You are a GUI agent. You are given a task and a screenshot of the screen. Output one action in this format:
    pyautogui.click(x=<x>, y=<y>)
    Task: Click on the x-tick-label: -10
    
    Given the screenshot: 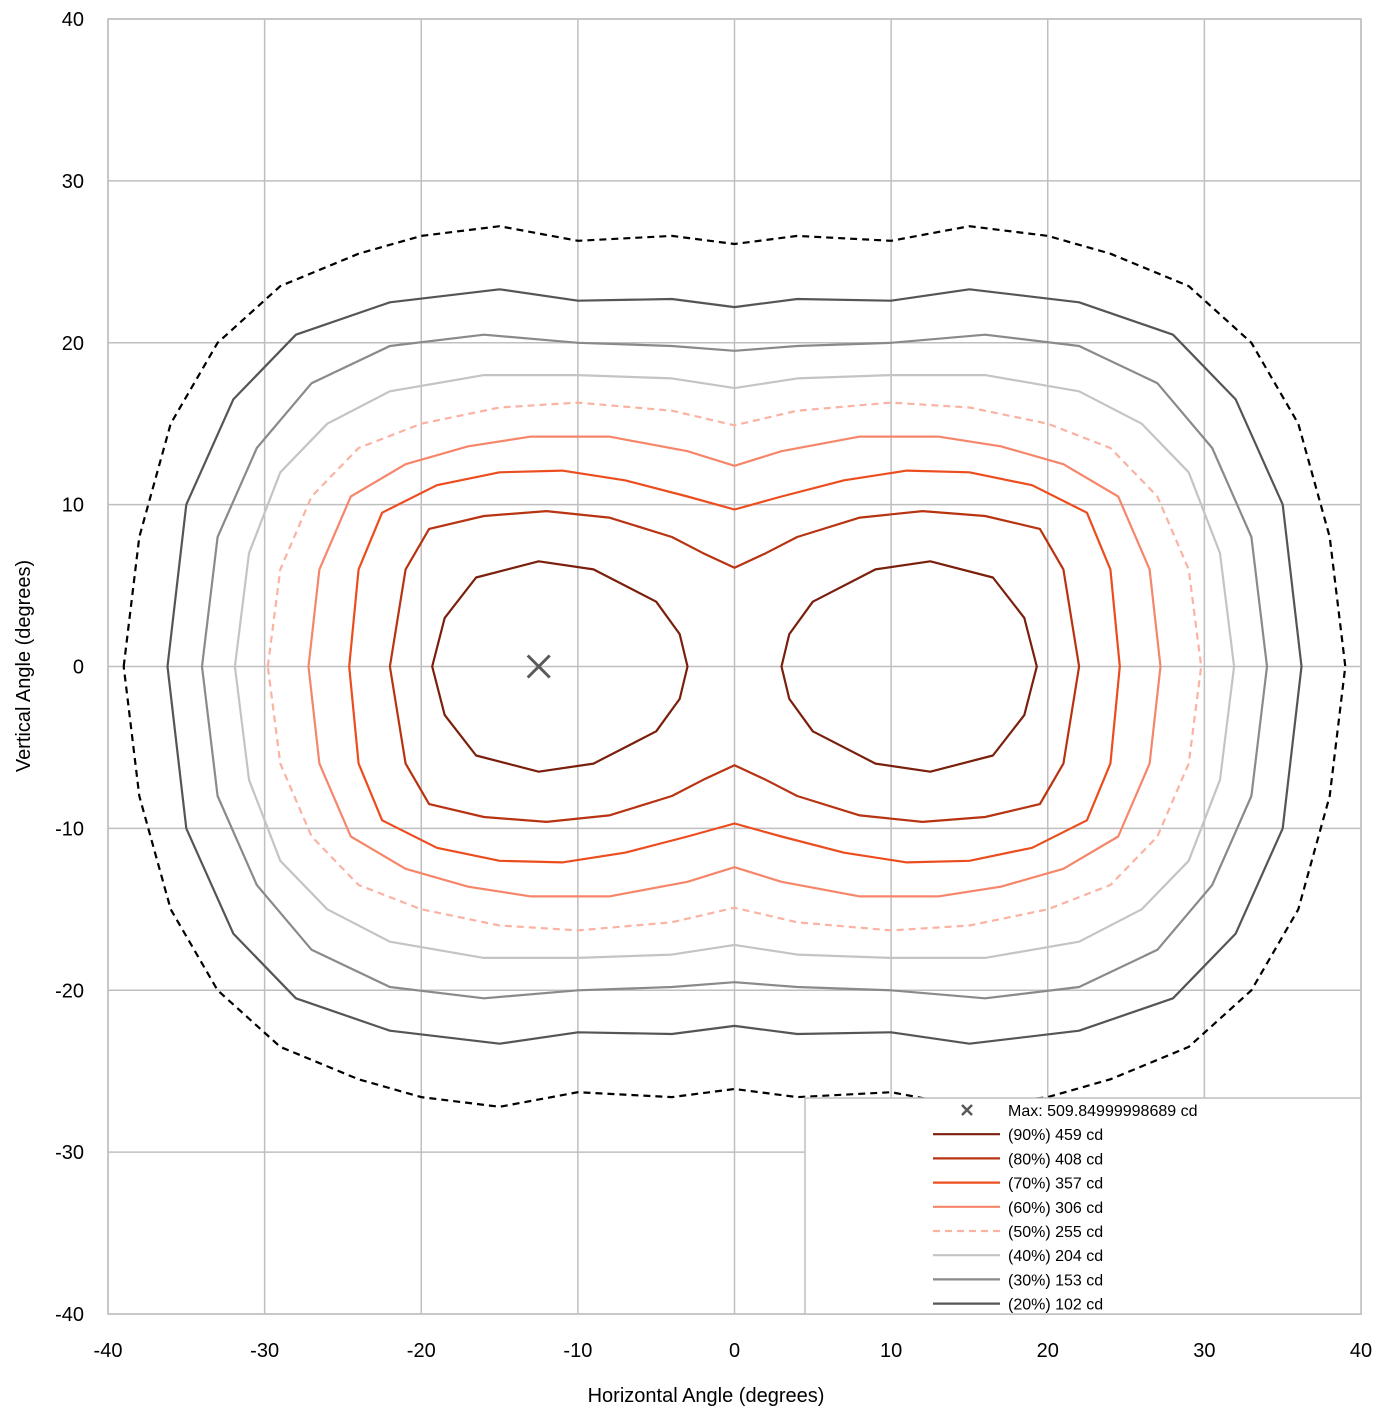 What is the action you would take?
    pyautogui.click(x=577, y=1351)
    